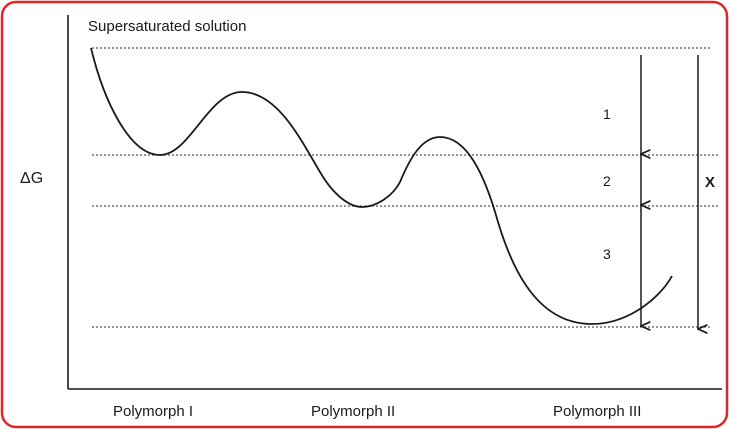 The width and height of the screenshot is (729, 429). I want to click on category-label-2: Polymorph II, so click(353, 411).